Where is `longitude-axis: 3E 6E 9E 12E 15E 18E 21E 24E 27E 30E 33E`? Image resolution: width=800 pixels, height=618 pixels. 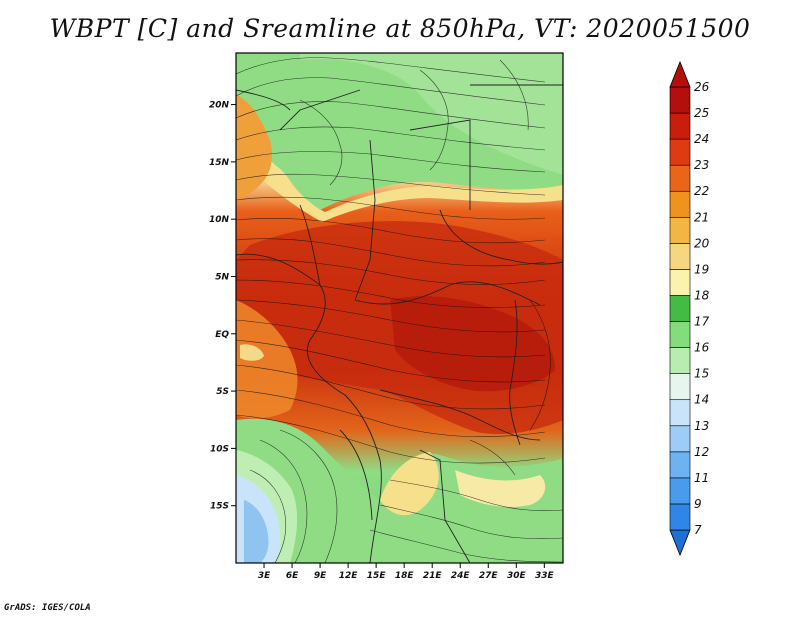 longitude-axis: 3E 6E 9E 12E 15E 18E 21E 24E 27E 30E 33E is located at coordinates (406, 572).